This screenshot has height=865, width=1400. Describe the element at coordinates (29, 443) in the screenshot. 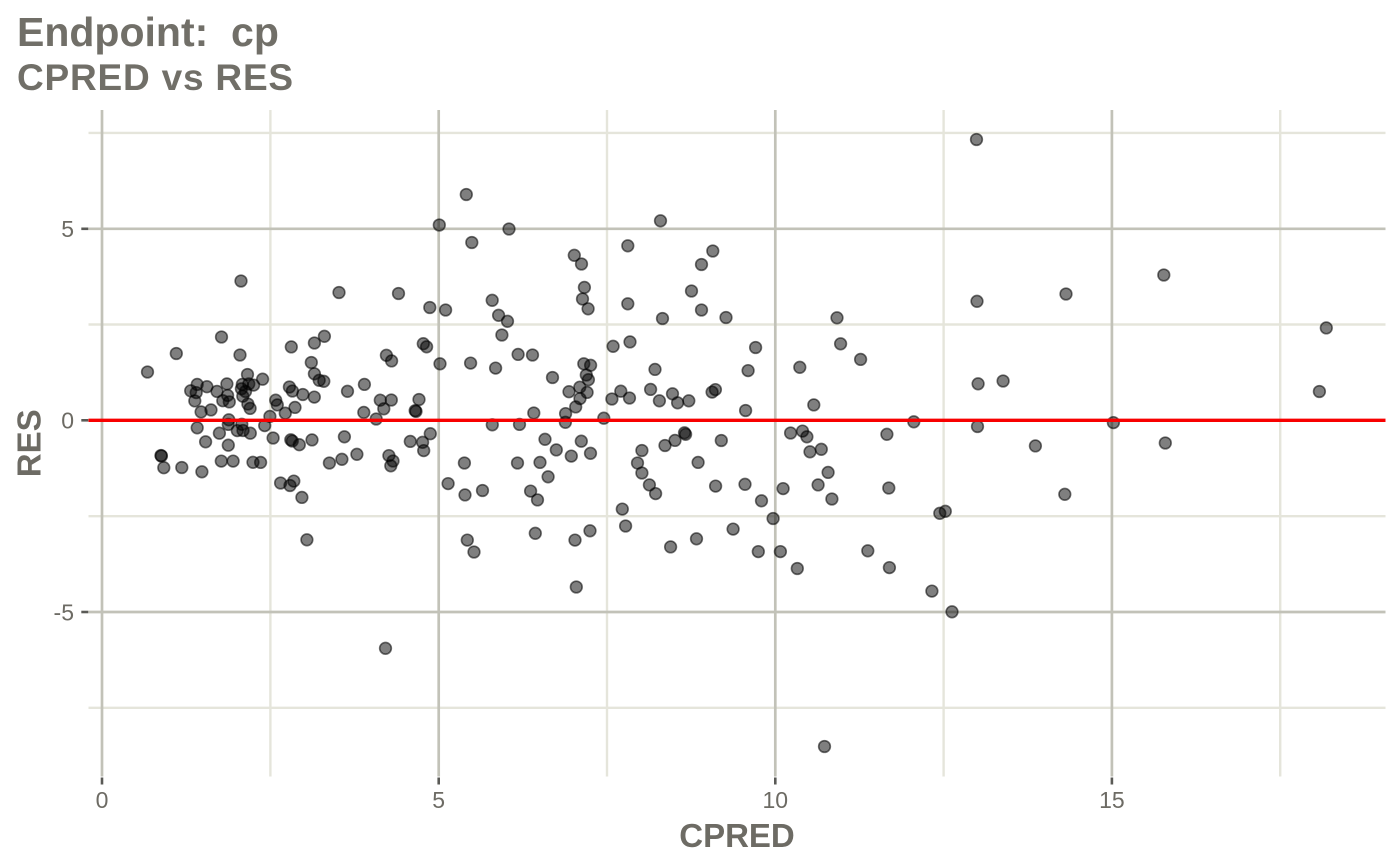

I see `svg-text: RES` at that location.